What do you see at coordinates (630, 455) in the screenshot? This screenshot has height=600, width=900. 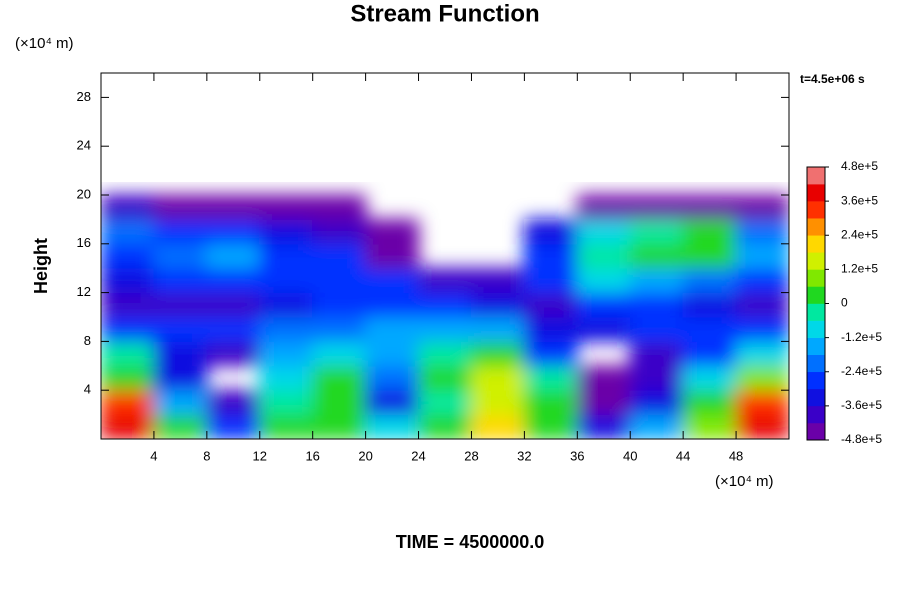 I see `x-tick-label: 40` at bounding box center [630, 455].